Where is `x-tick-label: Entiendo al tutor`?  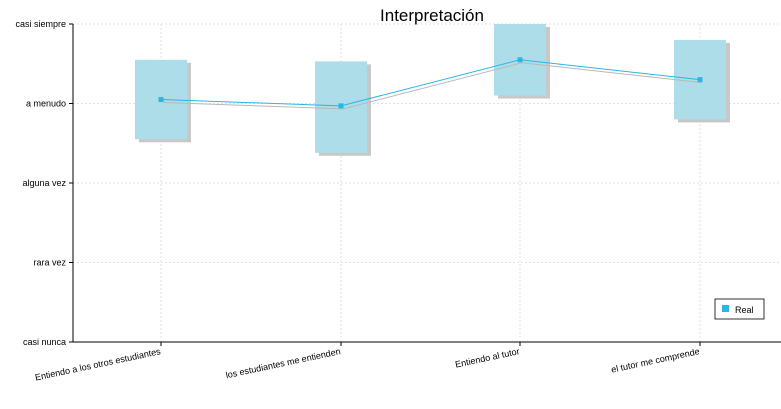 x-tick-label: Entiendo al tutor is located at coordinates (487, 357).